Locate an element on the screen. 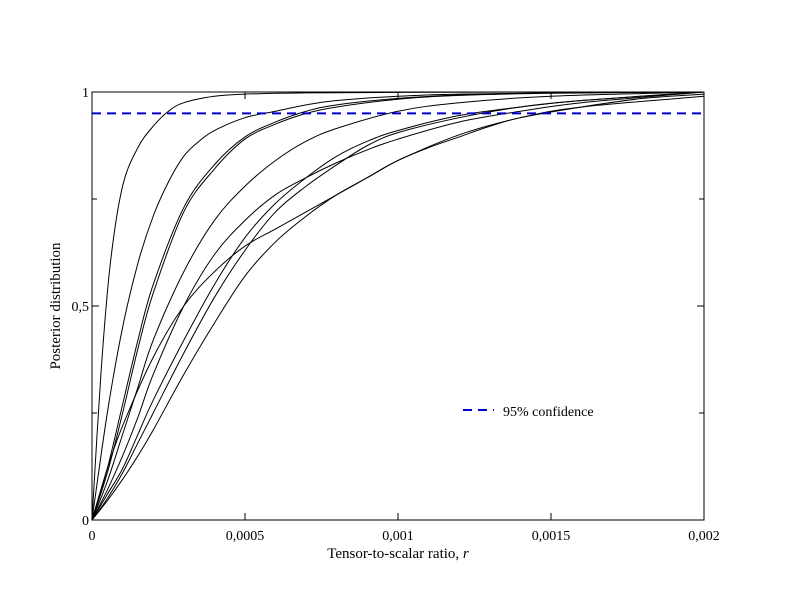 Image resolution: width=792 pixels, height=612 pixels. x-tick-label: 0,0015 is located at coordinates (551, 536).